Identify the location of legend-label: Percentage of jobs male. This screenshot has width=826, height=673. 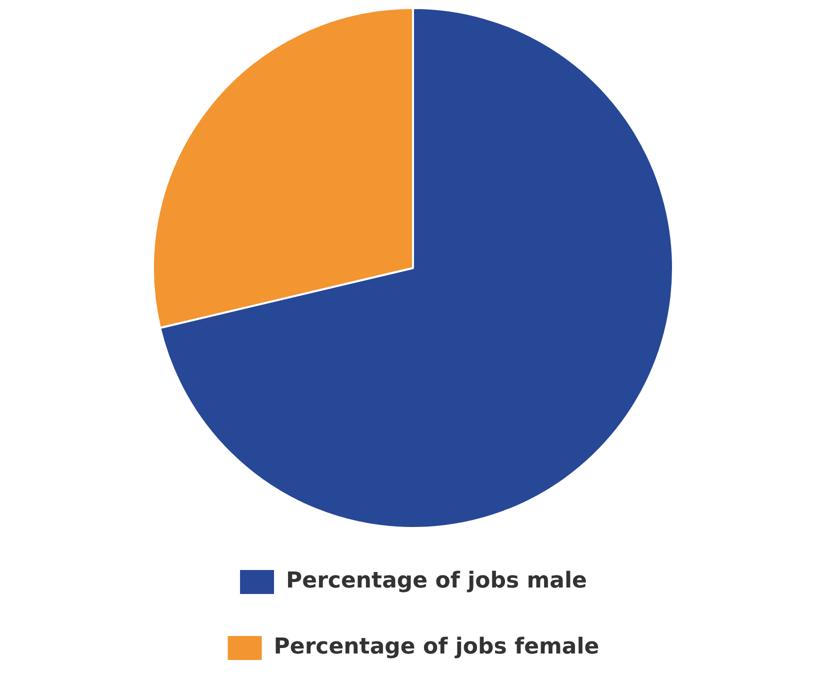
(436, 581).